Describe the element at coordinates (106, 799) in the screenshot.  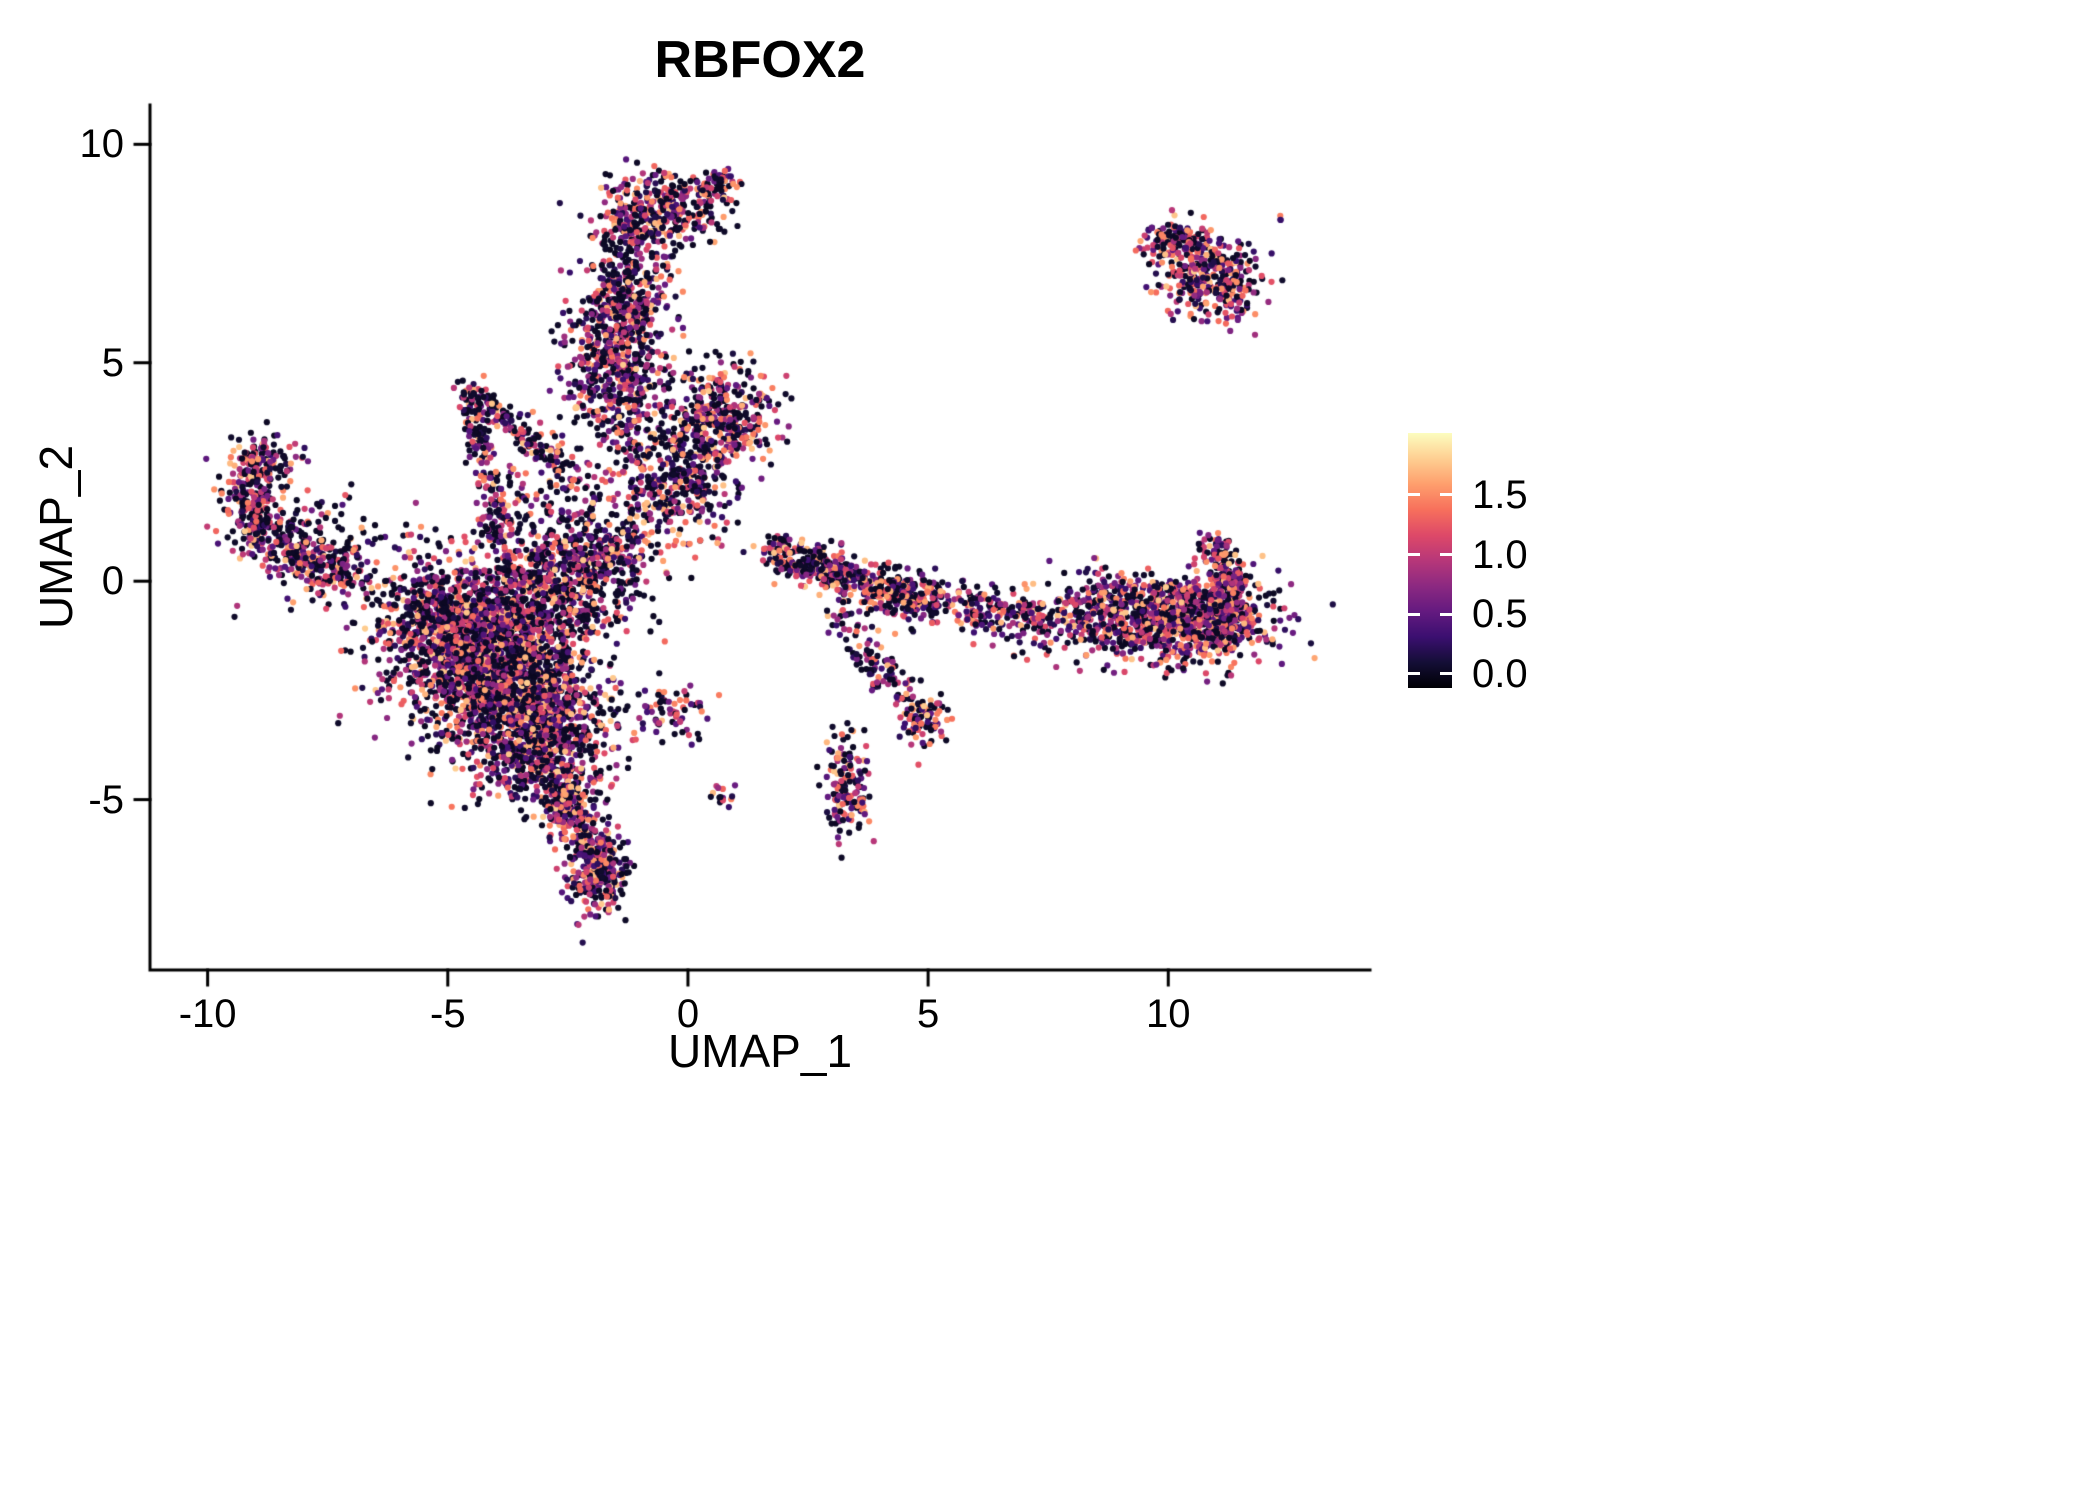
I see `y-tick-label: -5` at that location.